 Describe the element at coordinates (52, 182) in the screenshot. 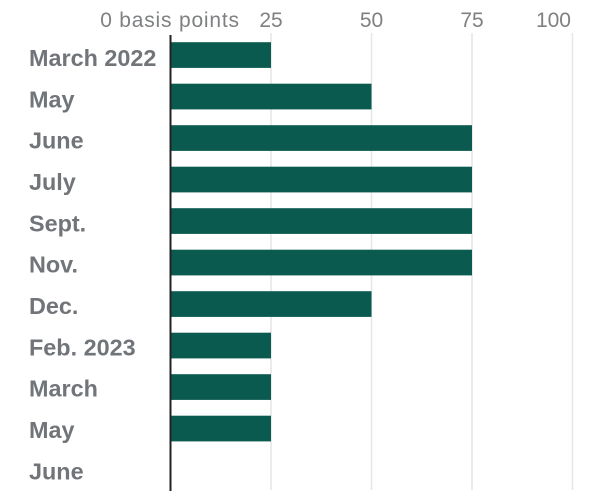

I see `svg-text: July` at that location.